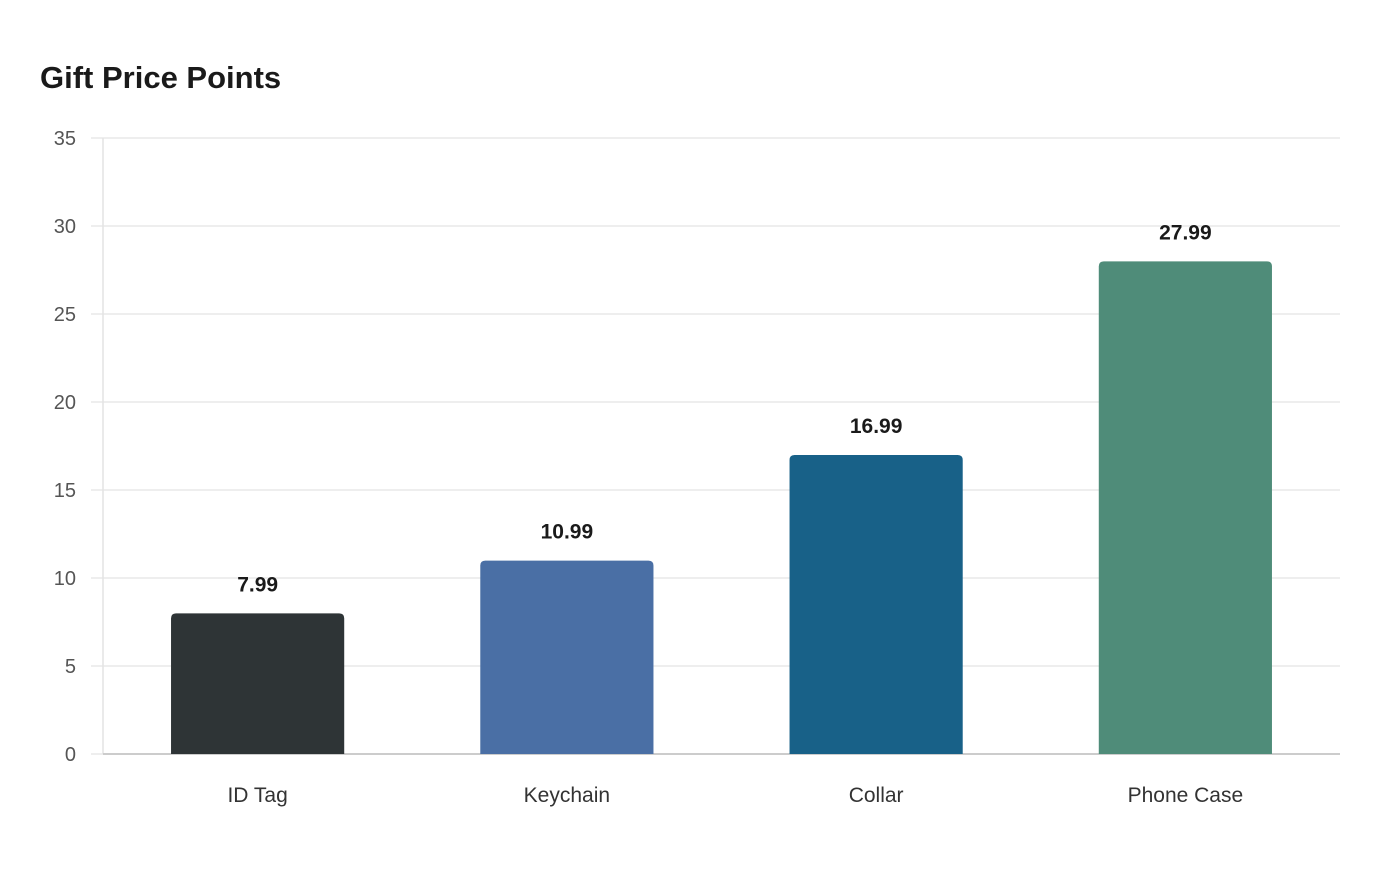  I want to click on y-tick-label: 5, so click(70, 667).